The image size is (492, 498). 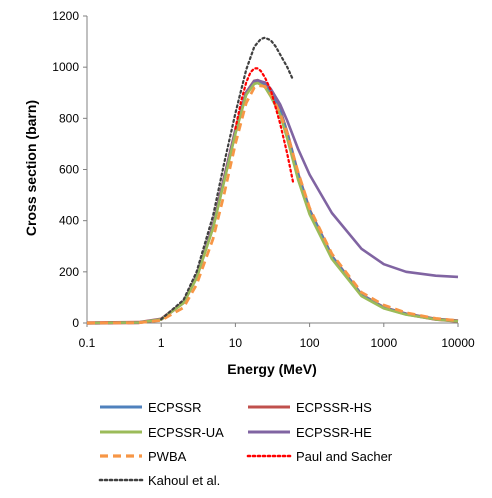 What do you see at coordinates (277, 336) in the screenshot?
I see `x-tick-labels: 0.1 1 10 100 1000 10000` at bounding box center [277, 336].